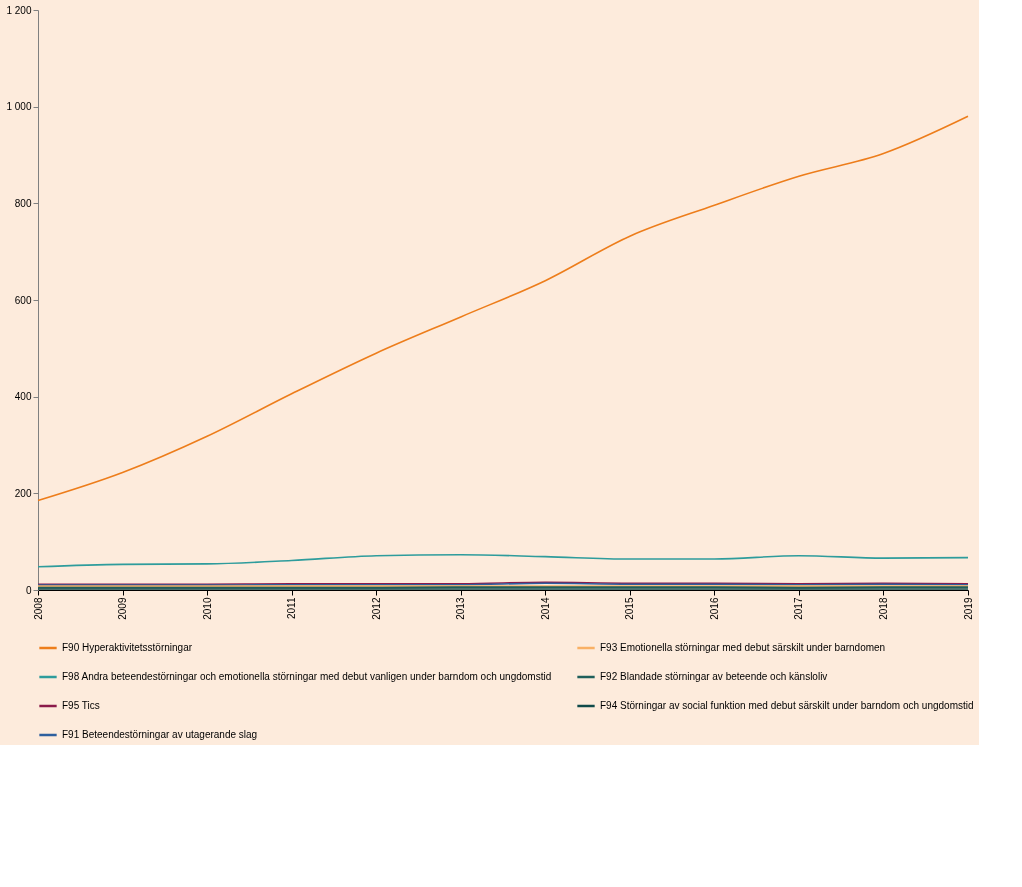 This screenshot has width=1022, height=887. I want to click on y-tick-label: 800, so click(23, 203).